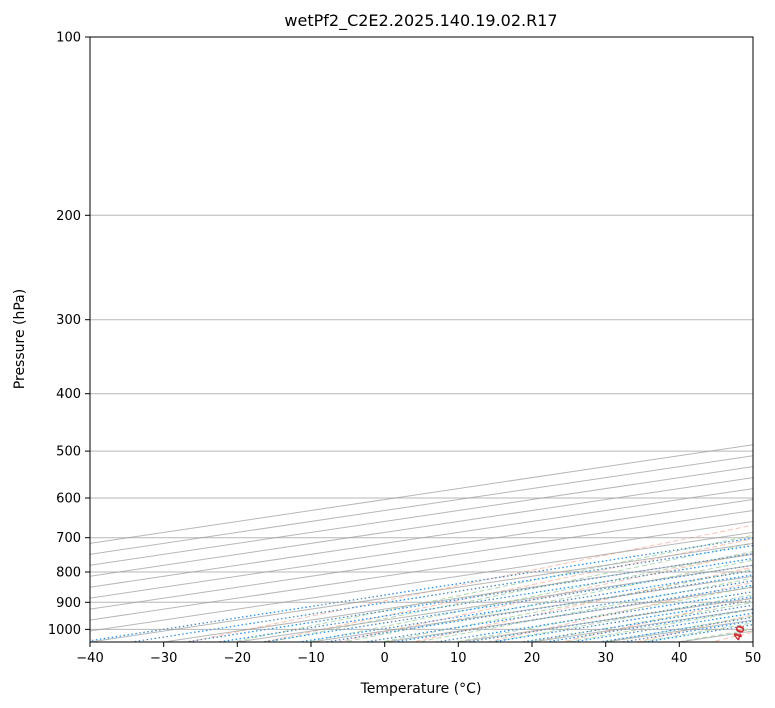  I want to click on moist-adiabats, so click(491, 588).